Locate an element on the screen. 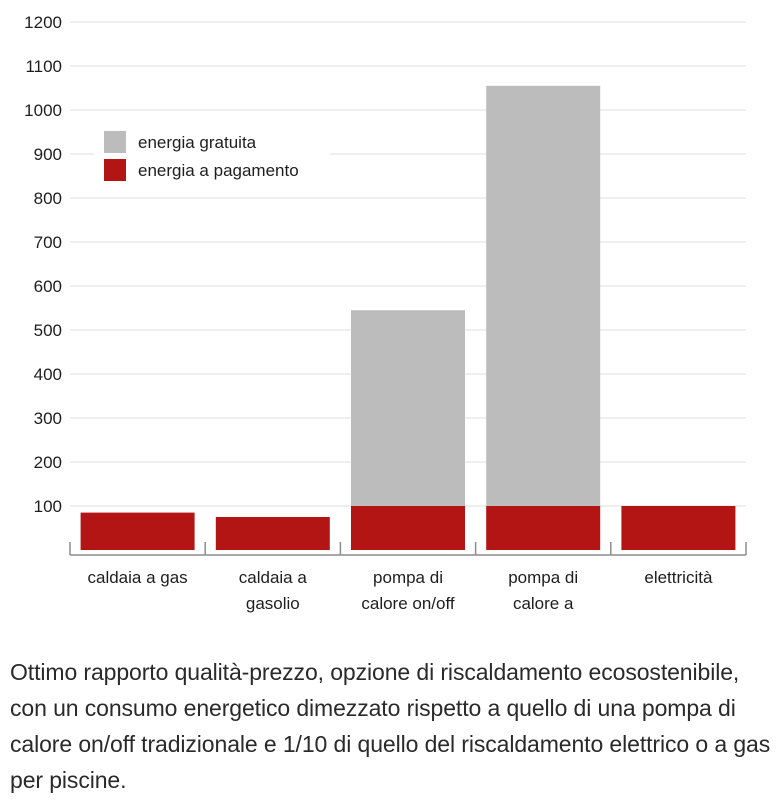  x-category-label-2: pompa di calore on/off is located at coordinates (408, 590).